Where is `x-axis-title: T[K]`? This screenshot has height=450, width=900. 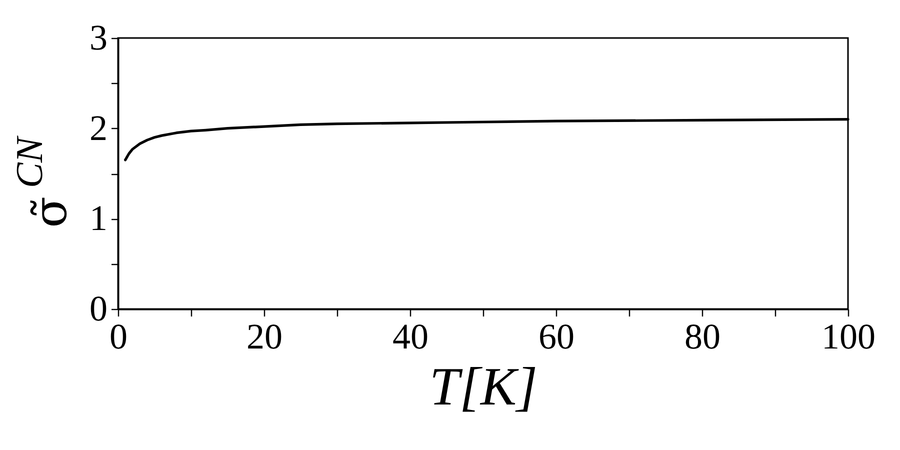 x-axis-title: T[K] is located at coordinates (483, 386).